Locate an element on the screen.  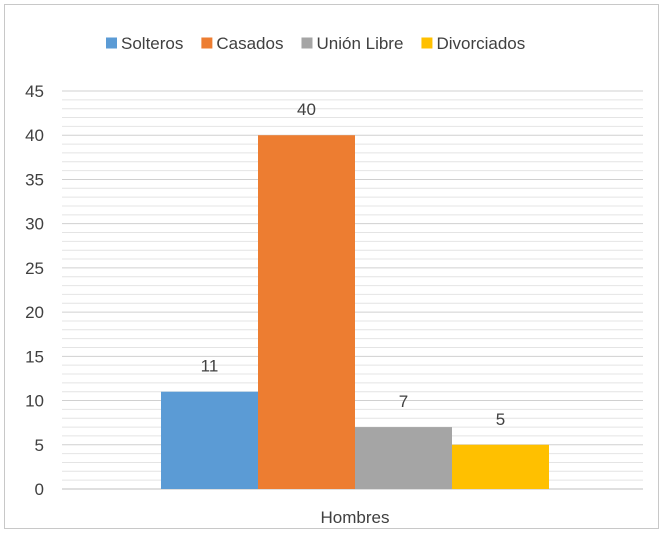
legend-label: Solteros is located at coordinates (152, 43).